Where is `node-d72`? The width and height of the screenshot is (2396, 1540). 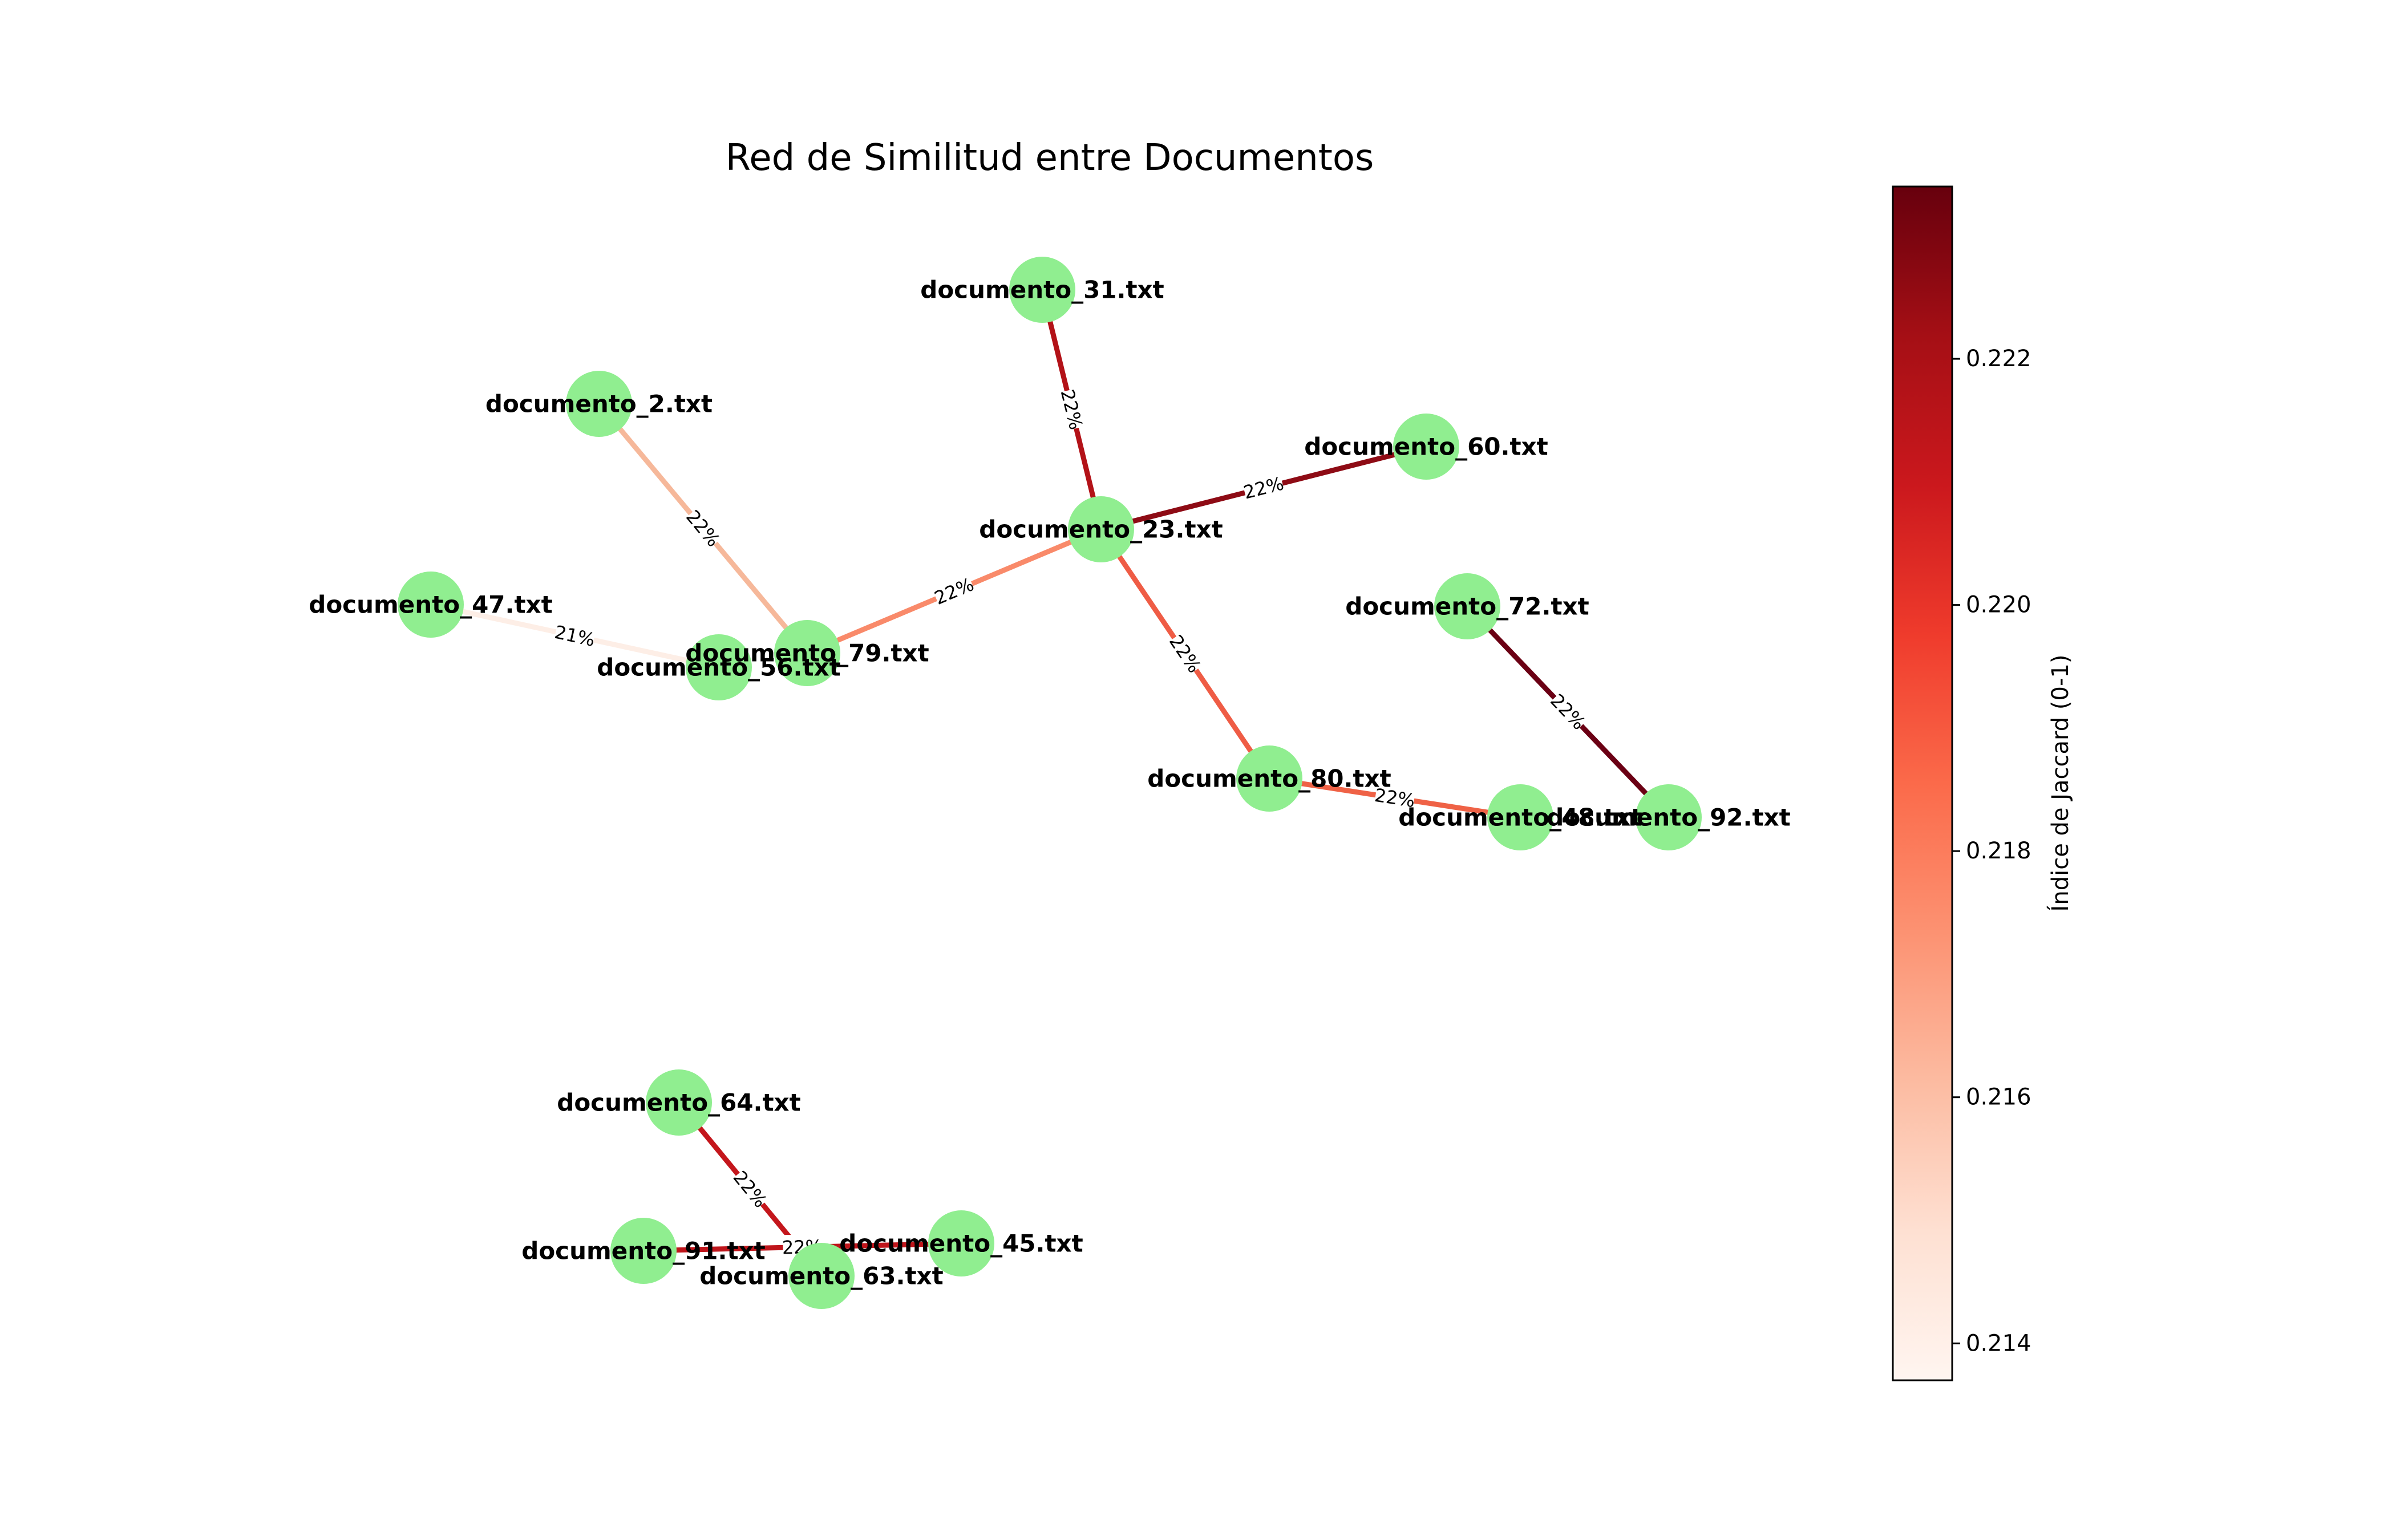 node-d72 is located at coordinates (1467, 606).